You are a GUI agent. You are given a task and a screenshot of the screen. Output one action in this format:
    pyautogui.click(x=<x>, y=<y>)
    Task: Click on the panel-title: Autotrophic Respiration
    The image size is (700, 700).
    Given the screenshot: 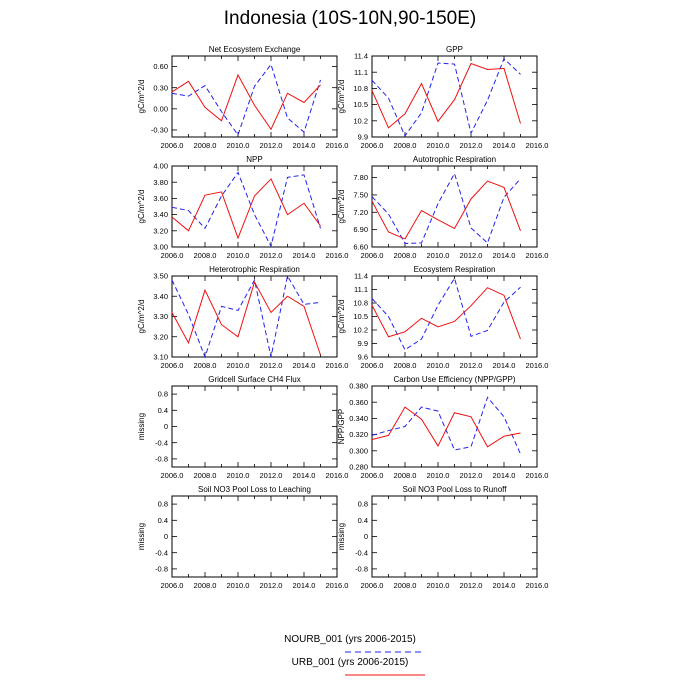 What is the action you would take?
    pyautogui.click(x=454, y=159)
    